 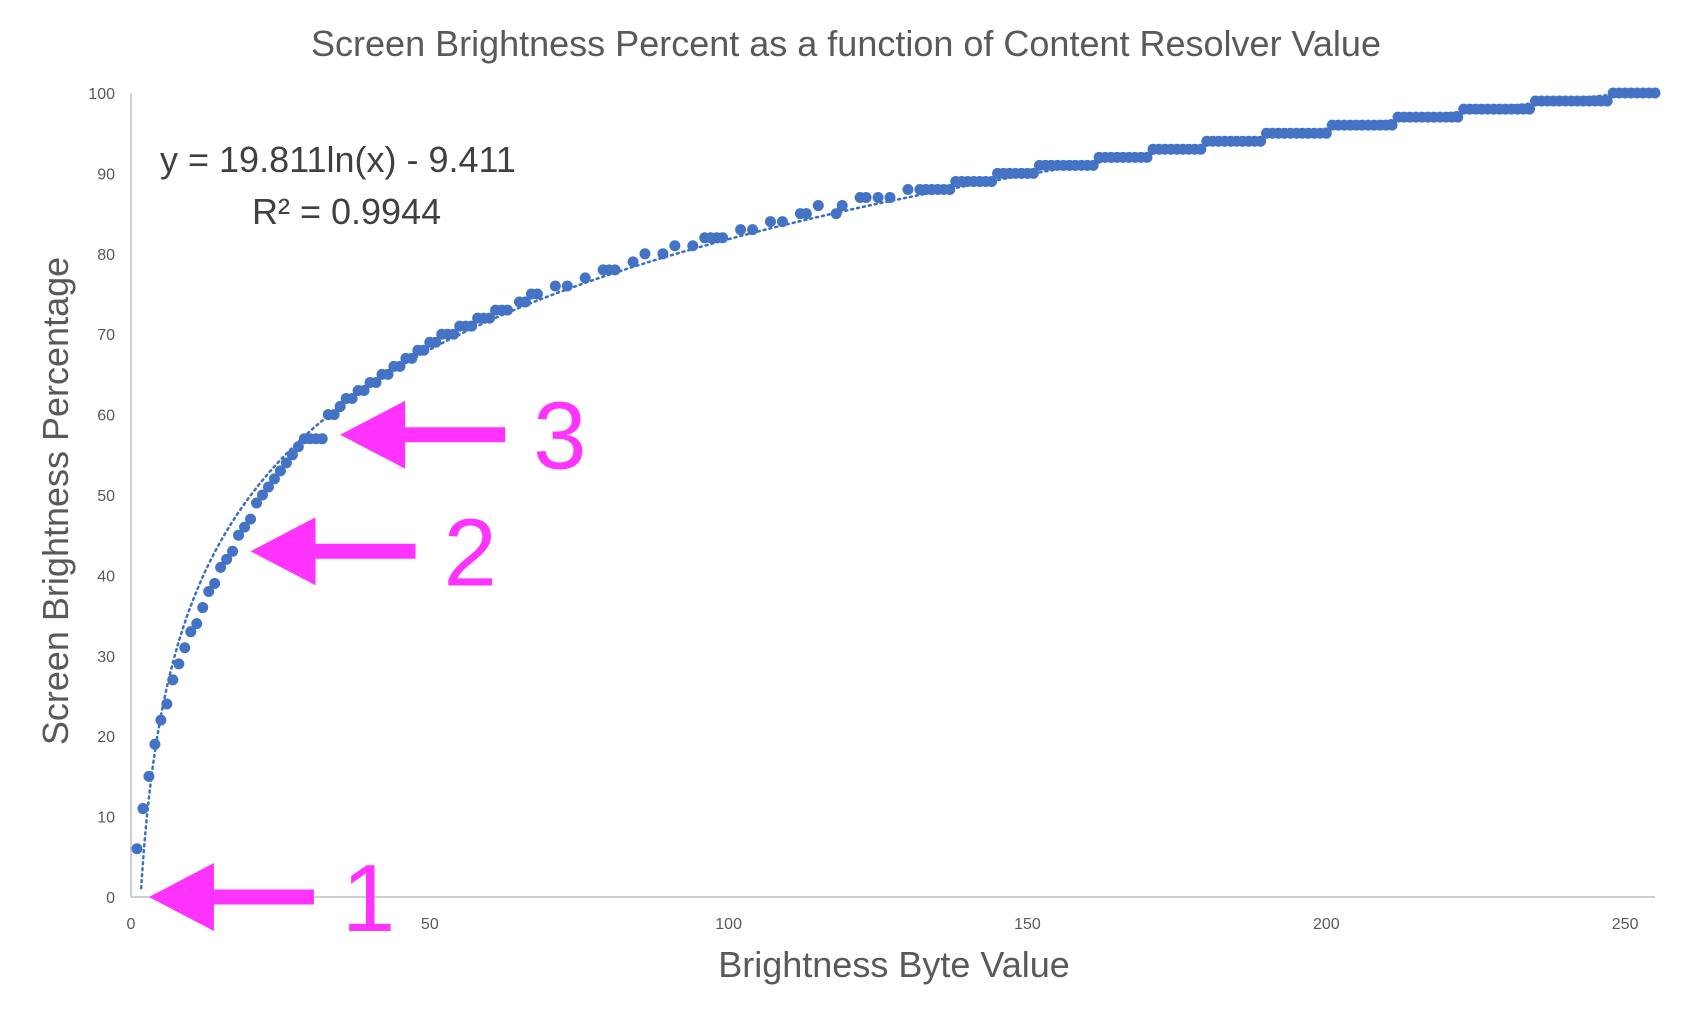 I want to click on annotation-3: 3, so click(x=463, y=436).